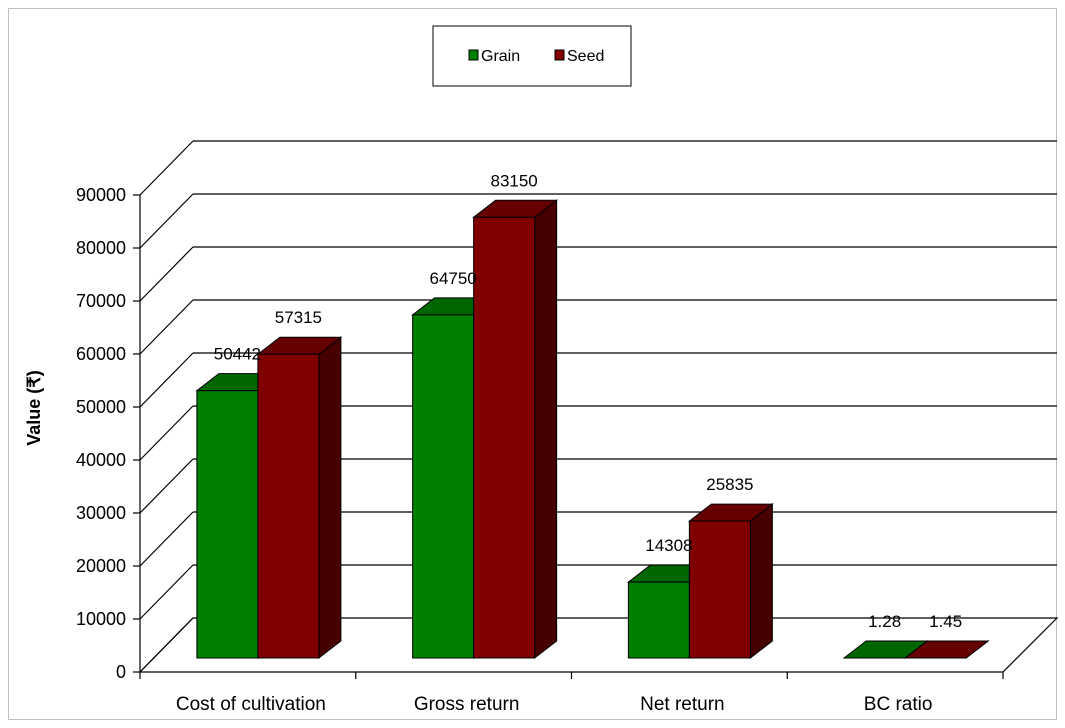 Image resolution: width=1065 pixels, height=728 pixels. What do you see at coordinates (121, 672) in the screenshot?
I see `y-tick-label: 0` at bounding box center [121, 672].